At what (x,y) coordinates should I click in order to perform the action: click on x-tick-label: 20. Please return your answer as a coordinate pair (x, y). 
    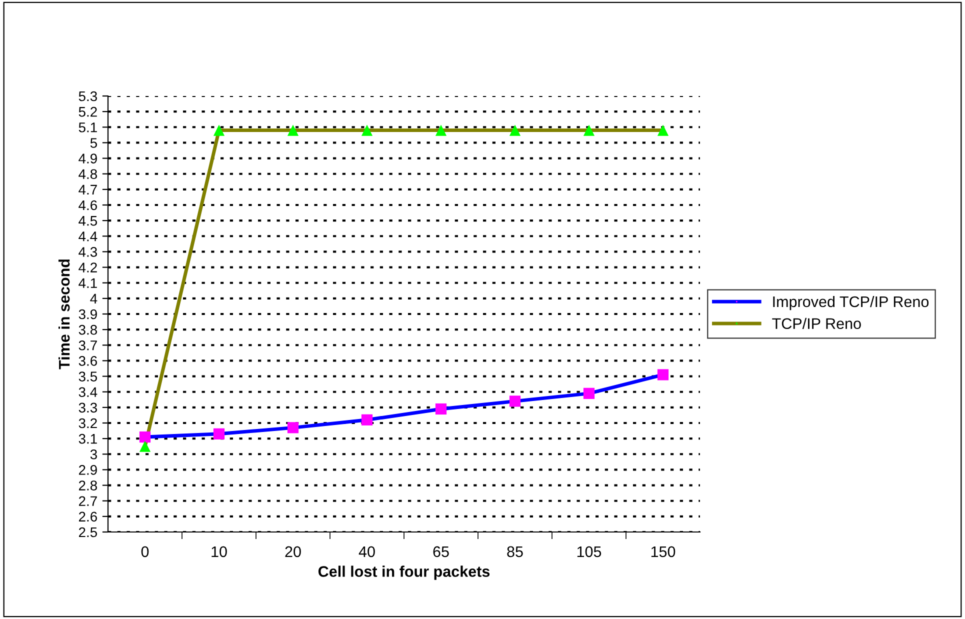
    Looking at the image, I should click on (293, 552).